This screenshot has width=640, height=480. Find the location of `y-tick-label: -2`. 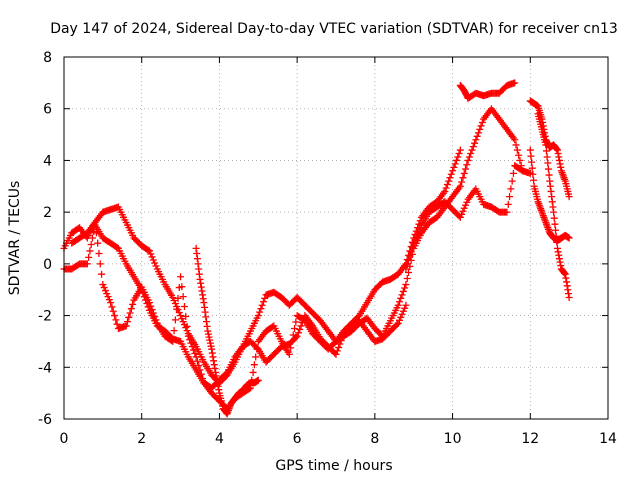

y-tick-label: -2 is located at coordinates (45, 317).